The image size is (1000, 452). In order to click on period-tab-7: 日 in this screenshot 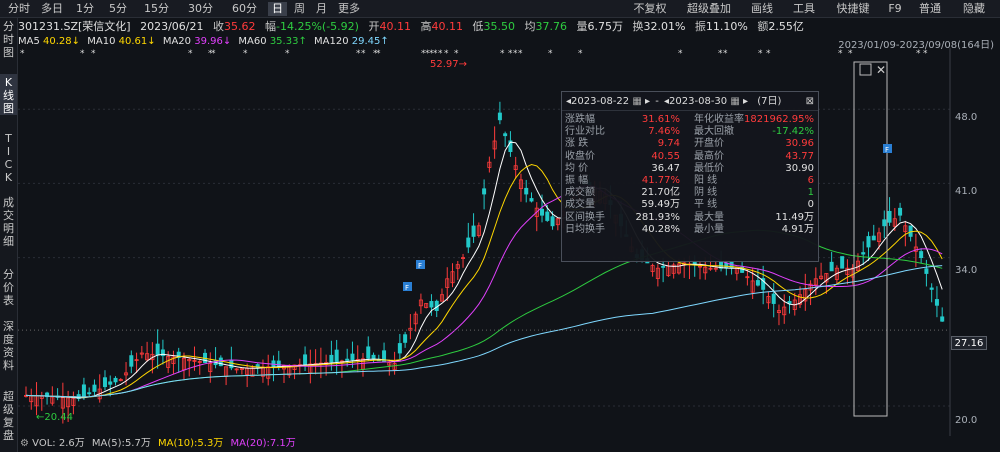, I will do `click(277, 9)`.